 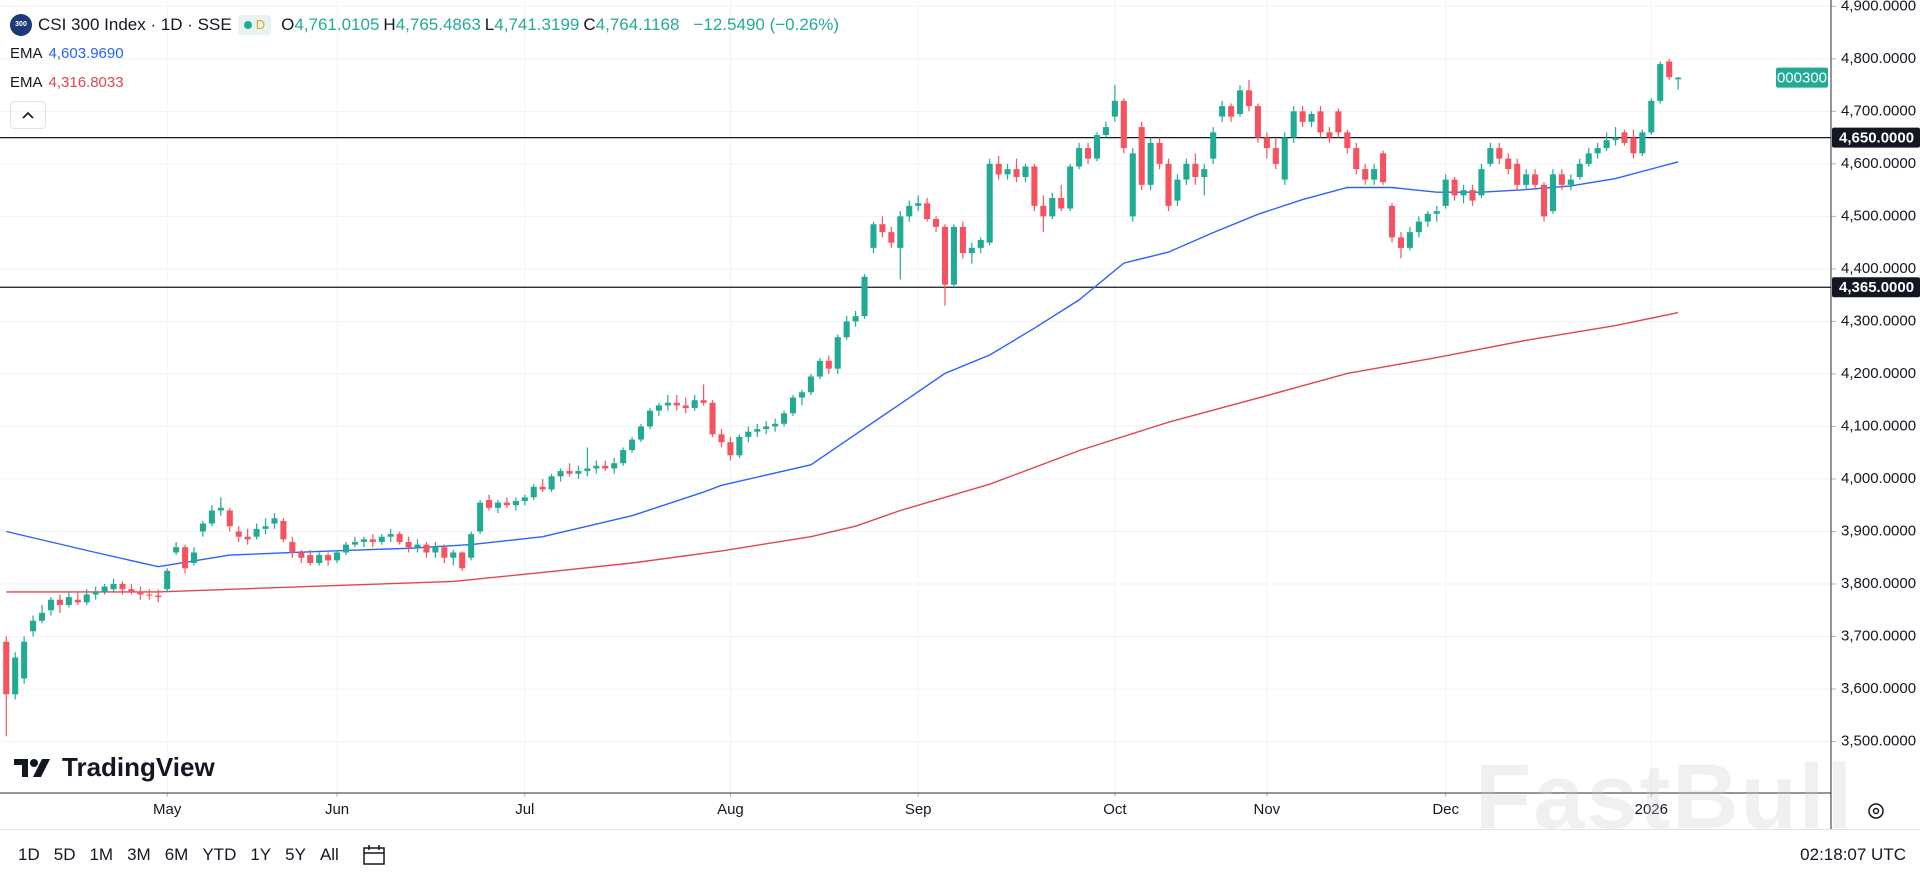 I want to click on ema-name: EMA, so click(x=26, y=82).